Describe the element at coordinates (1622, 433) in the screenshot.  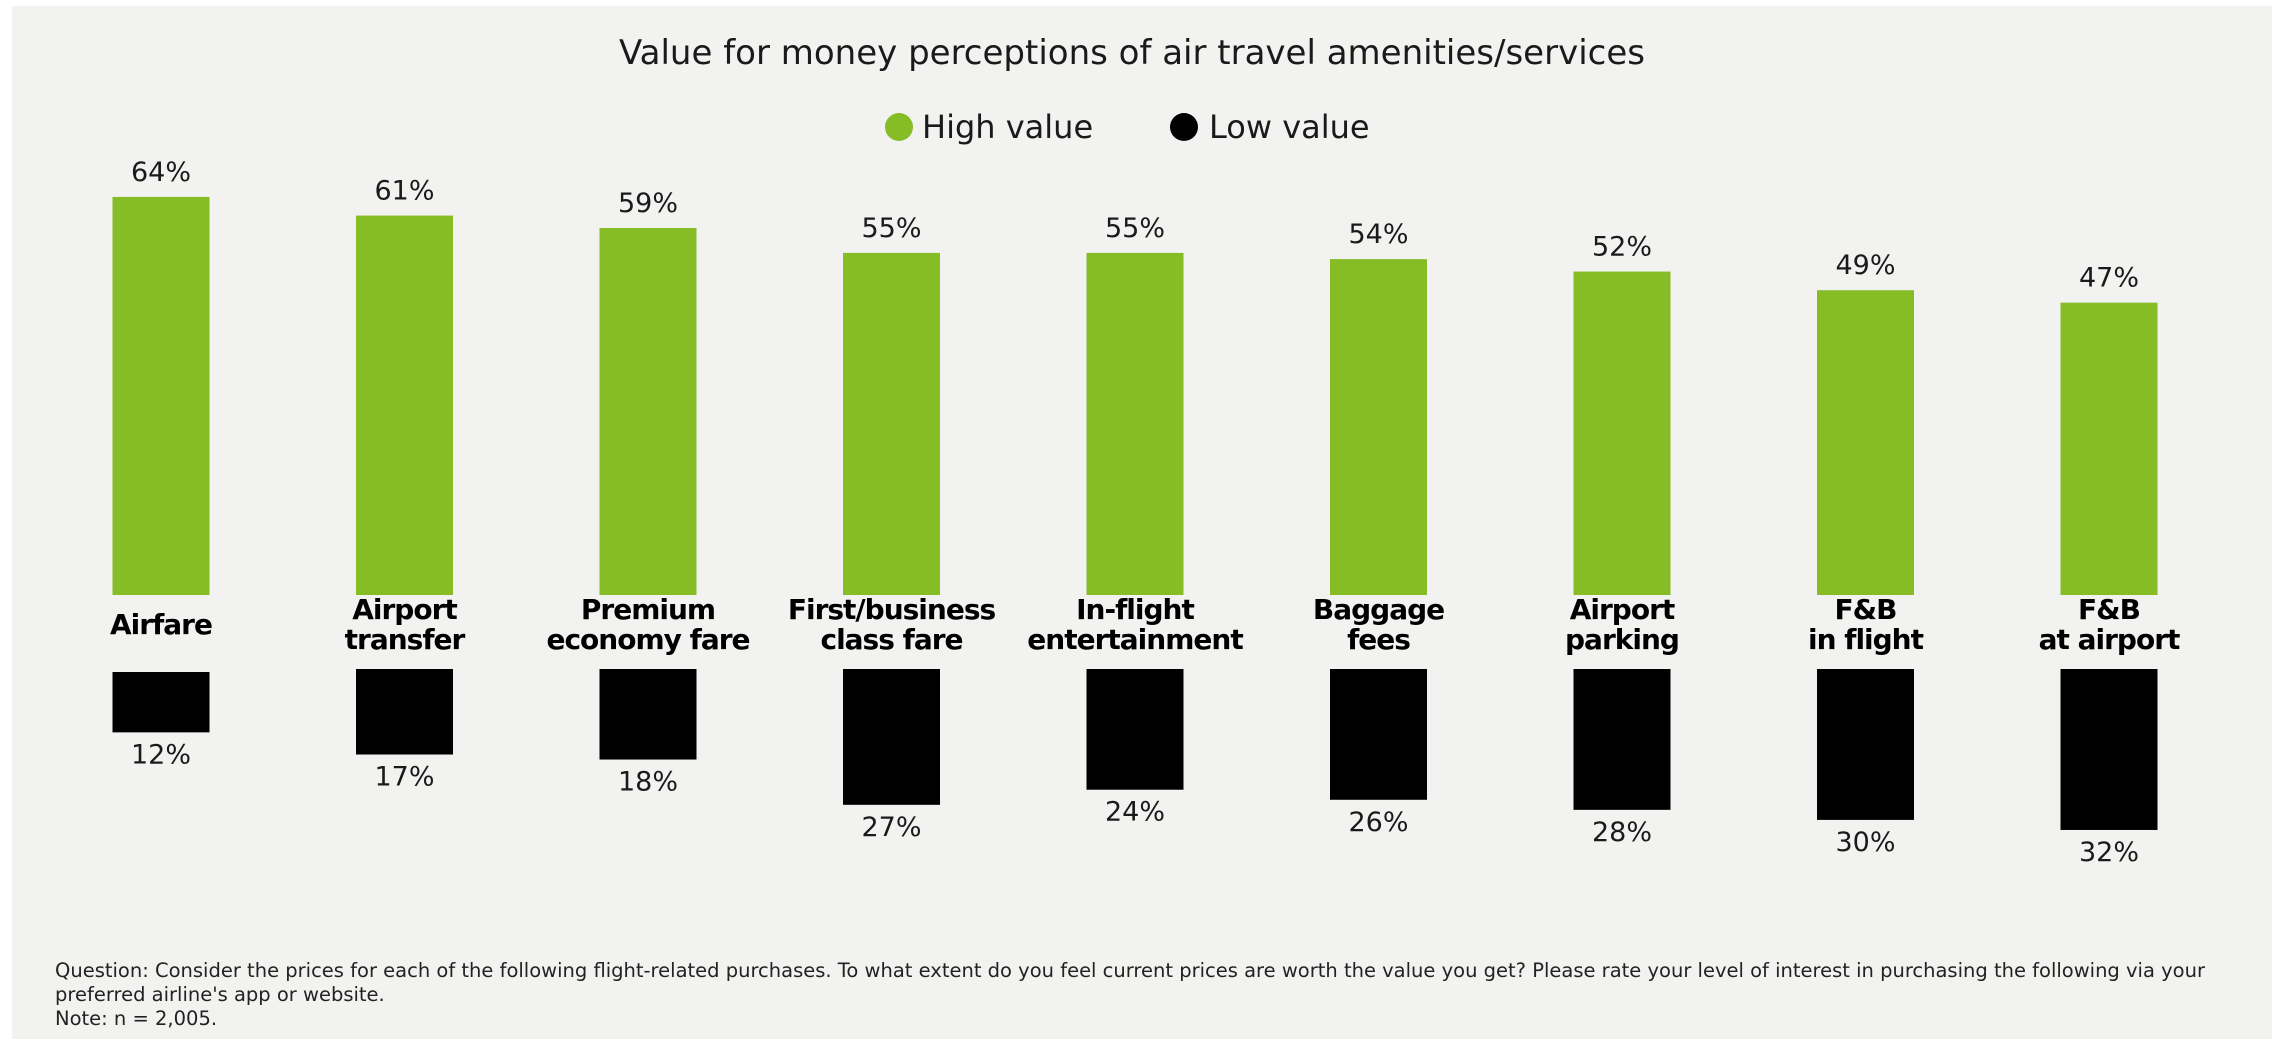
I see `high-value-bar-airport-parking` at that location.